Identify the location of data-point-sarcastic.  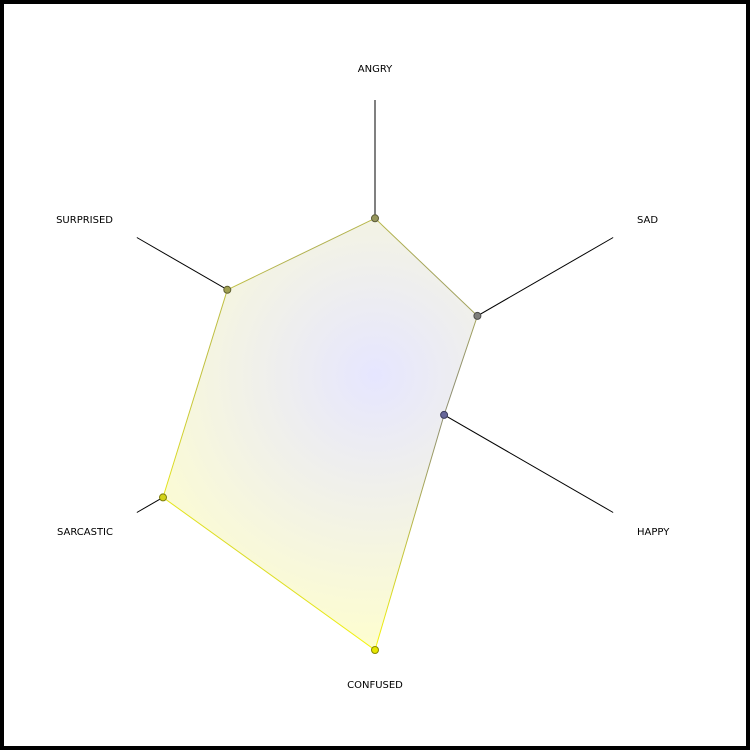
(163, 497).